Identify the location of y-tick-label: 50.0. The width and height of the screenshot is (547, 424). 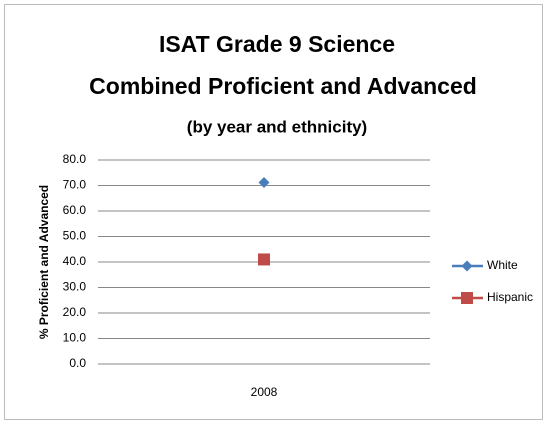
(75, 236).